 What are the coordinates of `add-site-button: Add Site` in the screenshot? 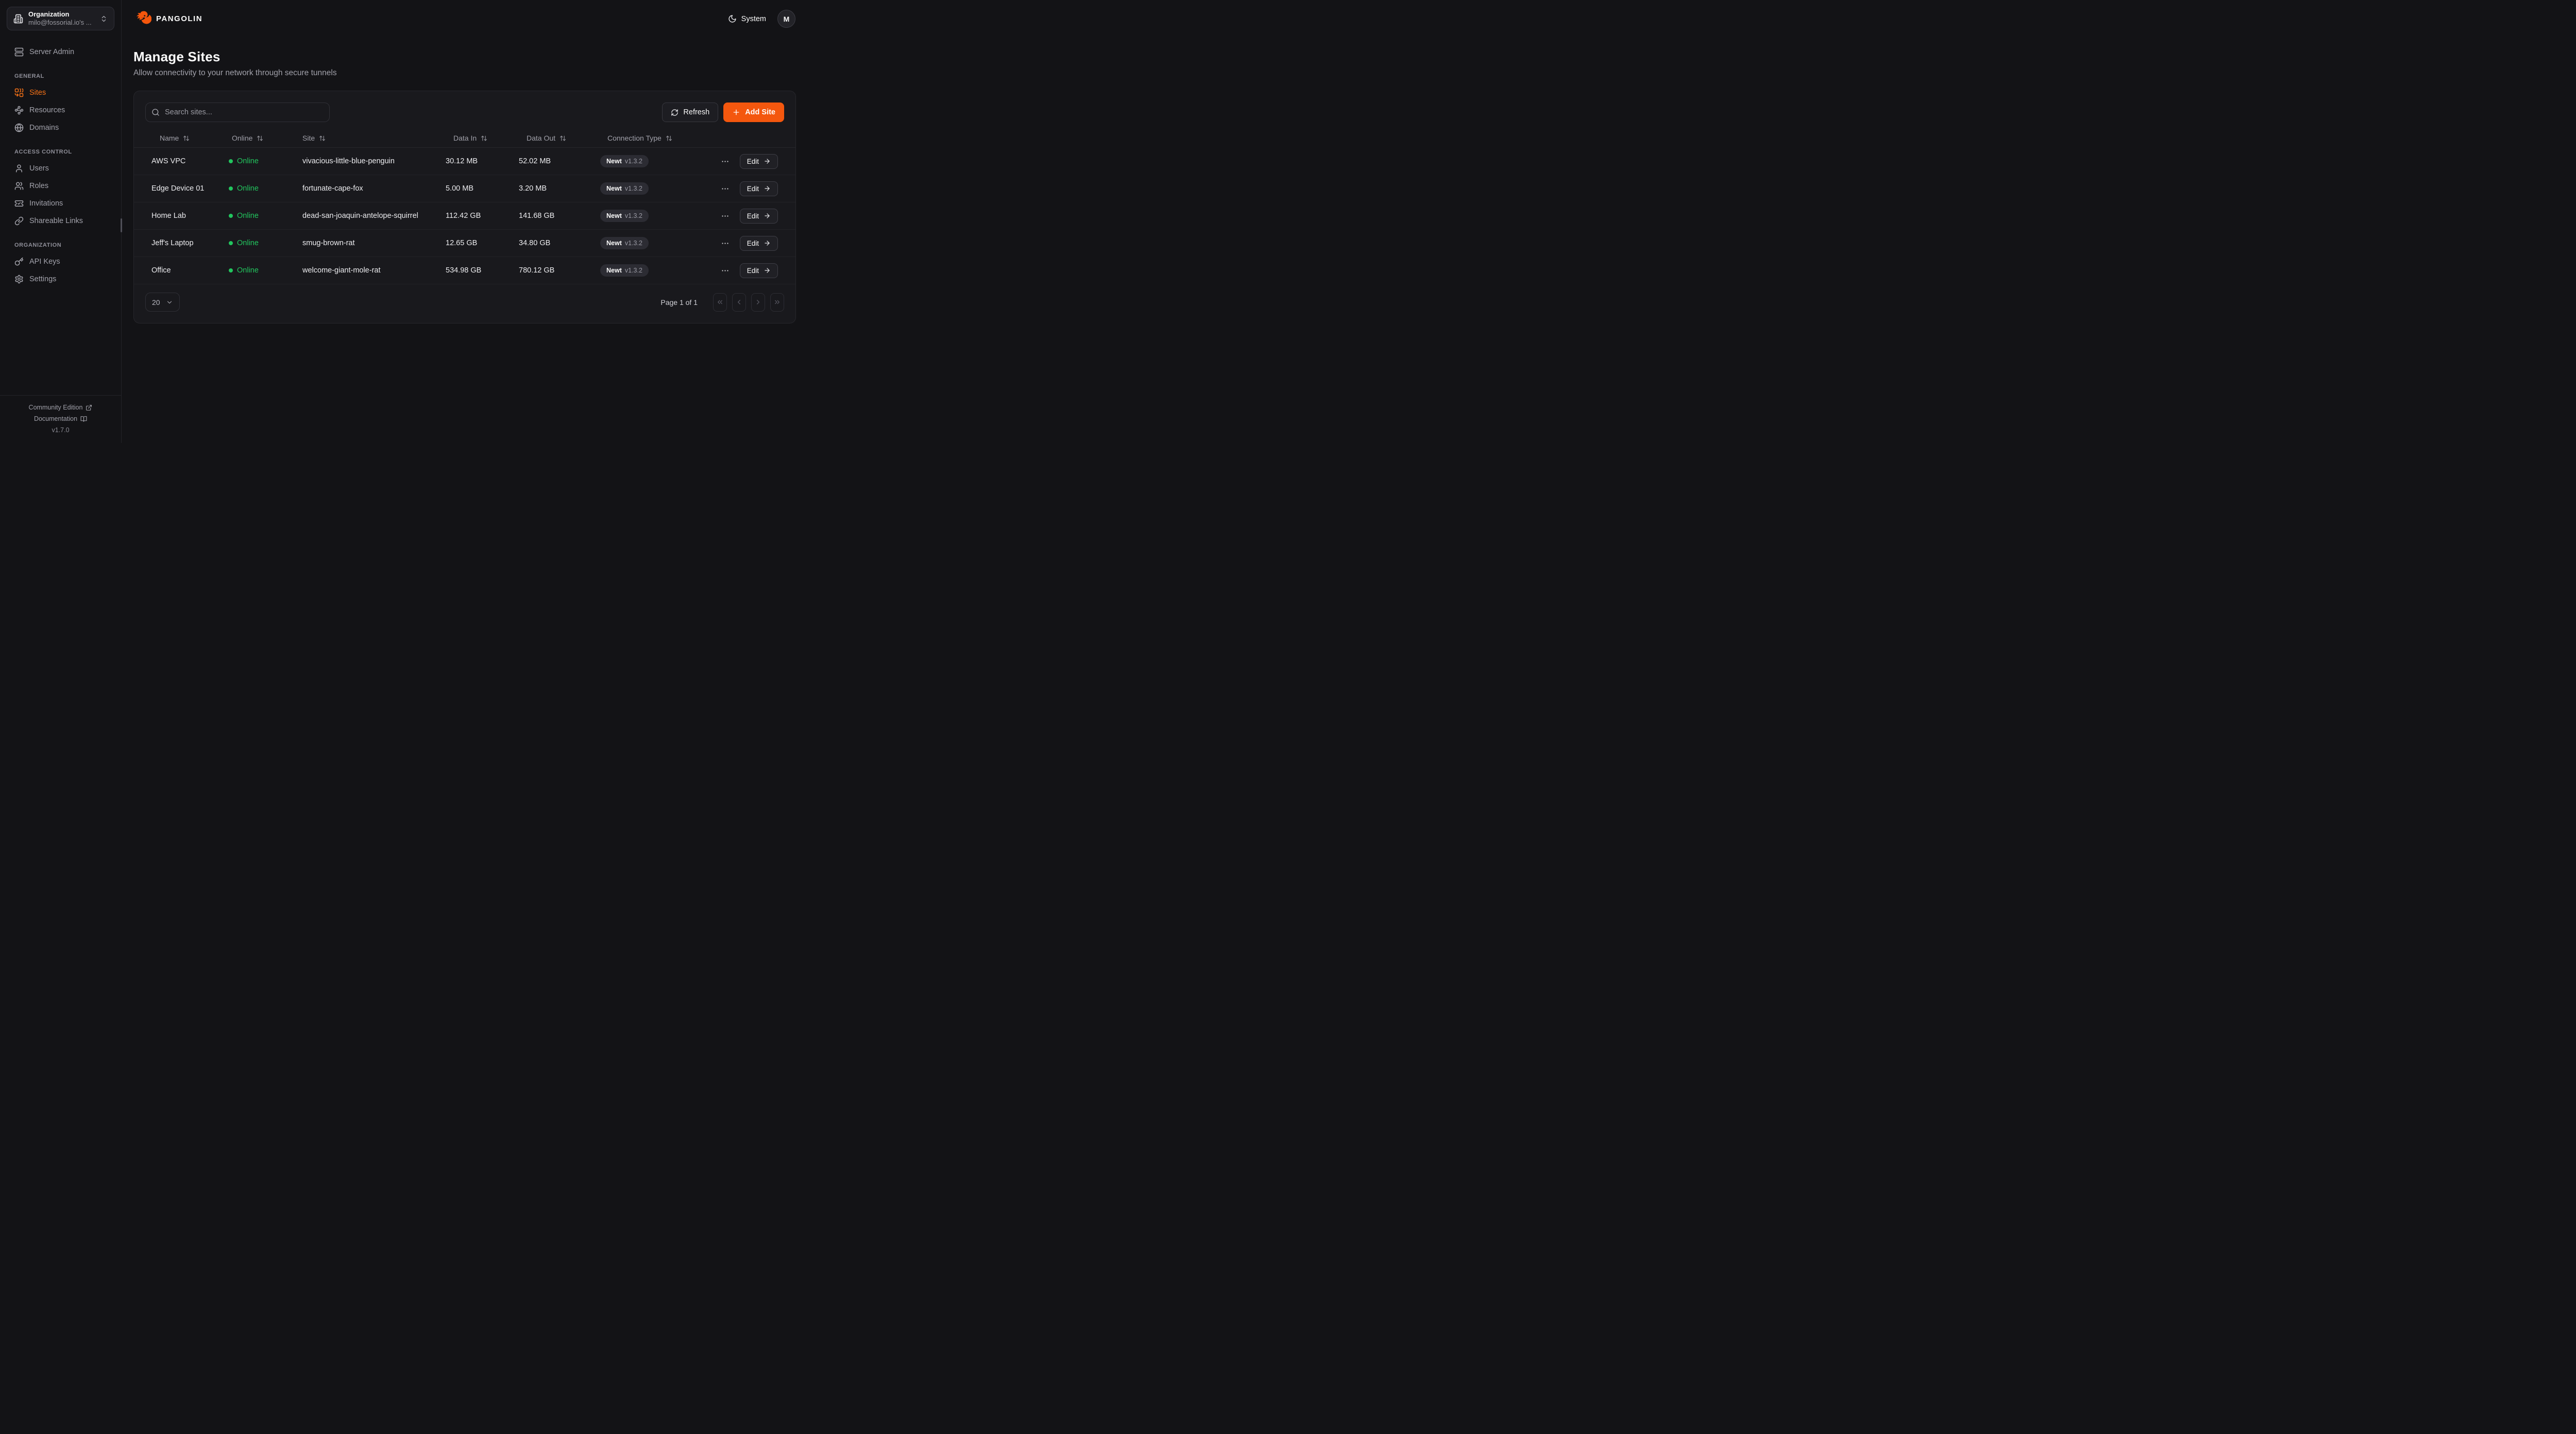 It's located at (753, 112).